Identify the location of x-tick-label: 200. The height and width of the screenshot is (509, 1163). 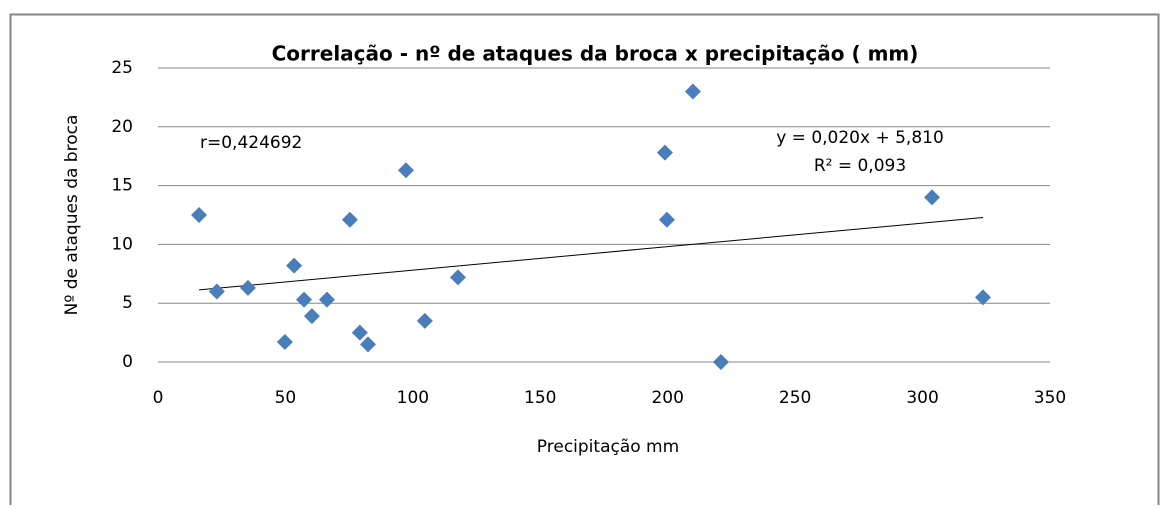
(667, 398).